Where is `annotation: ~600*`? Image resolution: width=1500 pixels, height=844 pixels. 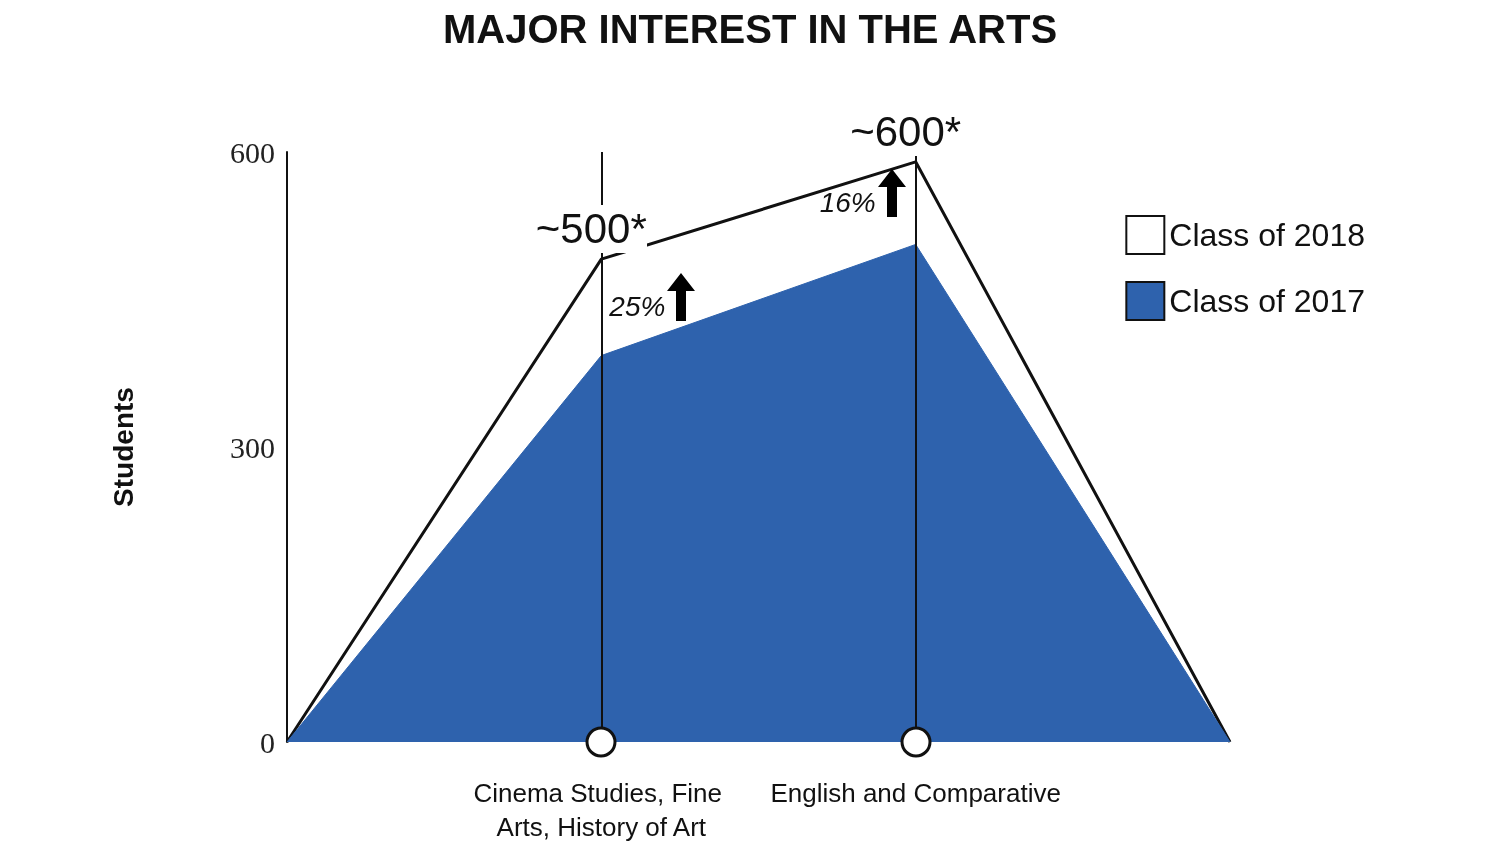 annotation: ~600* is located at coordinates (906, 131).